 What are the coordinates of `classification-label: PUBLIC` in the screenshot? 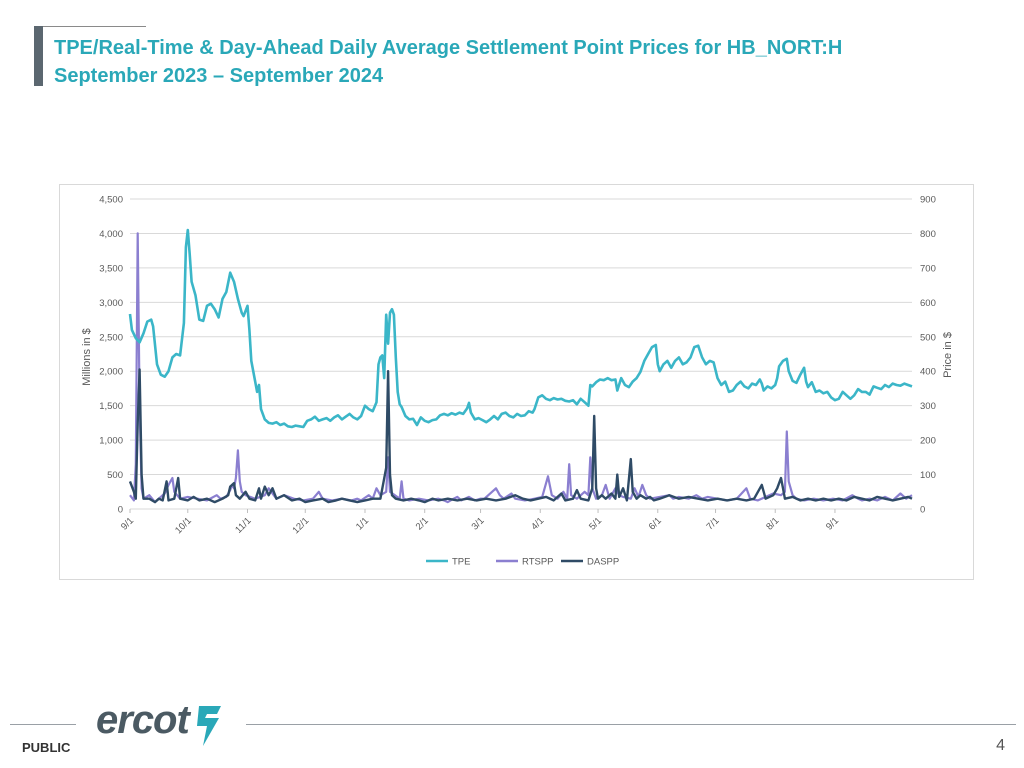 It's located at (46, 747).